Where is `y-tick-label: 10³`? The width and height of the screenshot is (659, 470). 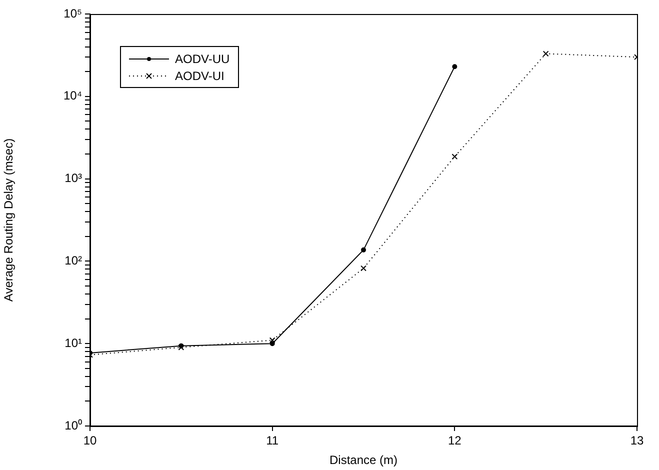 y-tick-label: 10³ is located at coordinates (73, 178).